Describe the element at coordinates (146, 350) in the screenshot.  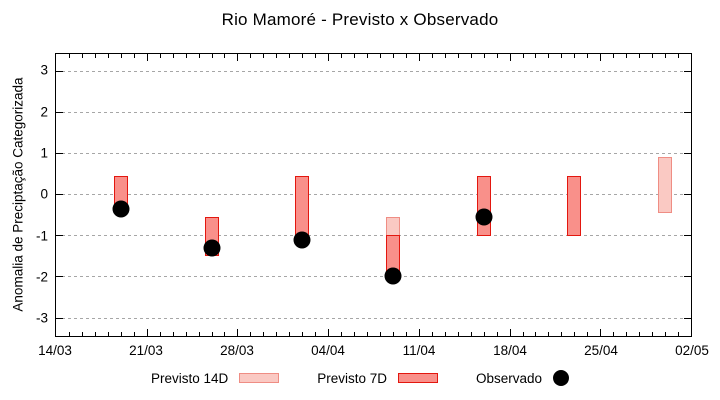
I see `x-tick-label: 21/03` at that location.